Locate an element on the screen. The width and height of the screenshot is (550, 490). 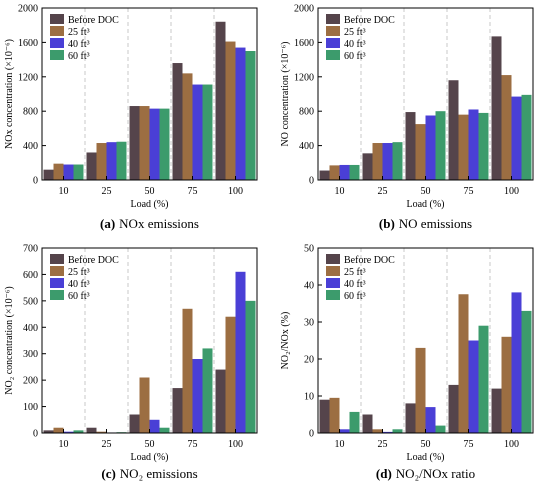
bar-b-s3-c0 is located at coordinates (354, 172).